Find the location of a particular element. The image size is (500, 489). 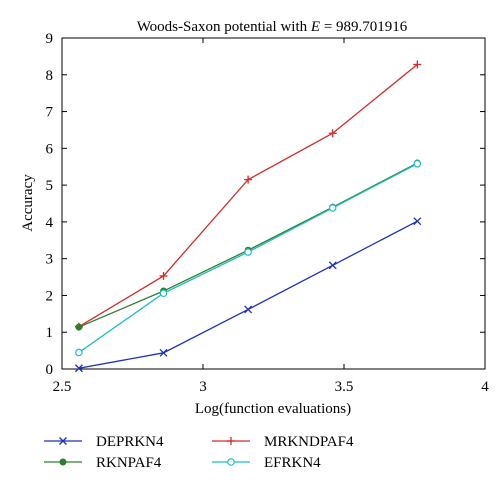

legend-label: DEPRKN4 is located at coordinates (130, 442).